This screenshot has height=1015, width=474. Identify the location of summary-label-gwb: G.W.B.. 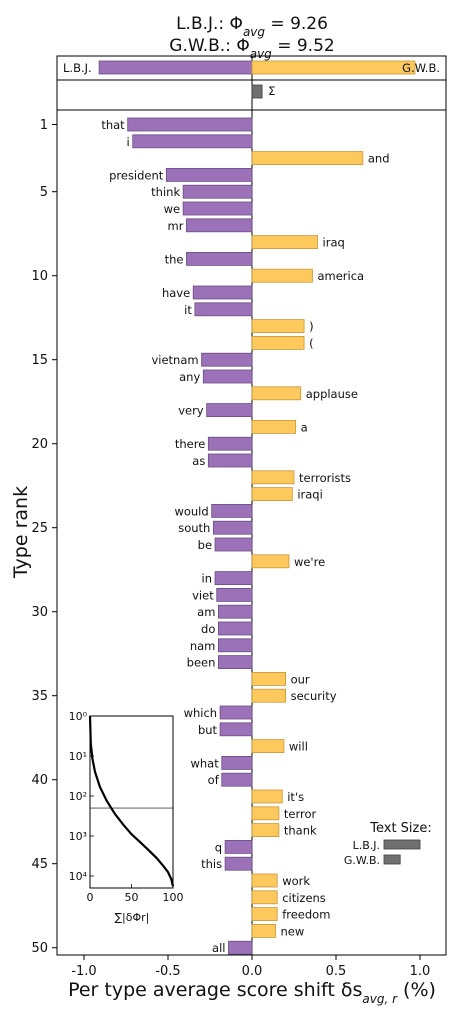
(421, 68).